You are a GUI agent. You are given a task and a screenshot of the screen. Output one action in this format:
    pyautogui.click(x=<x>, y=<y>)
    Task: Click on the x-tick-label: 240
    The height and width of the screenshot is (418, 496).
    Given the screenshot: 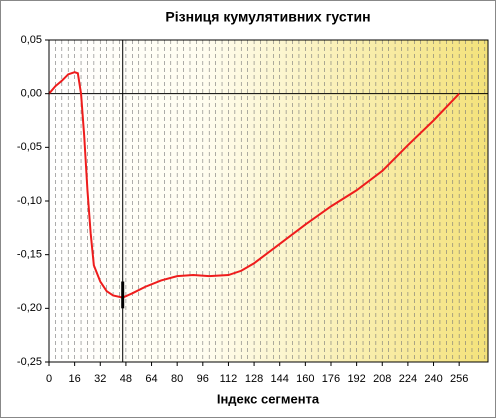 What is the action you would take?
    pyautogui.click(x=433, y=379)
    